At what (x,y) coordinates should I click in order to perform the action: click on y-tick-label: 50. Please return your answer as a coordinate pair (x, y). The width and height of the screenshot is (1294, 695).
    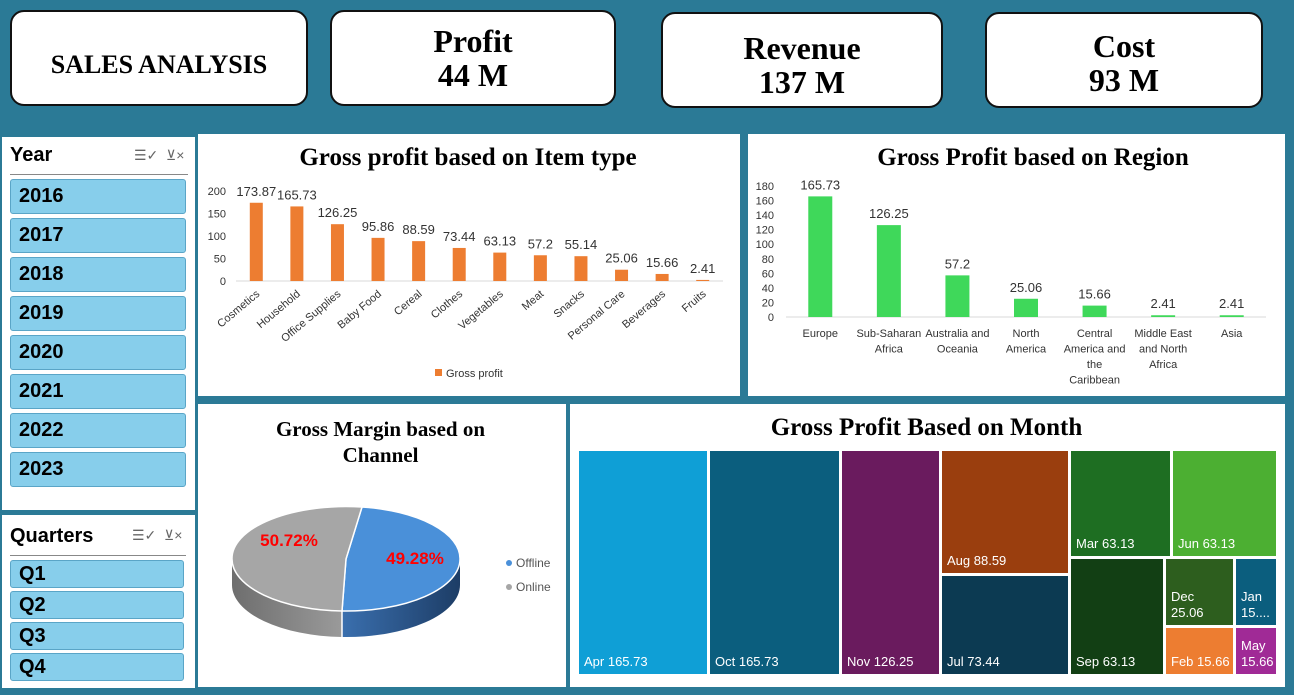
    Looking at the image, I should click on (220, 260).